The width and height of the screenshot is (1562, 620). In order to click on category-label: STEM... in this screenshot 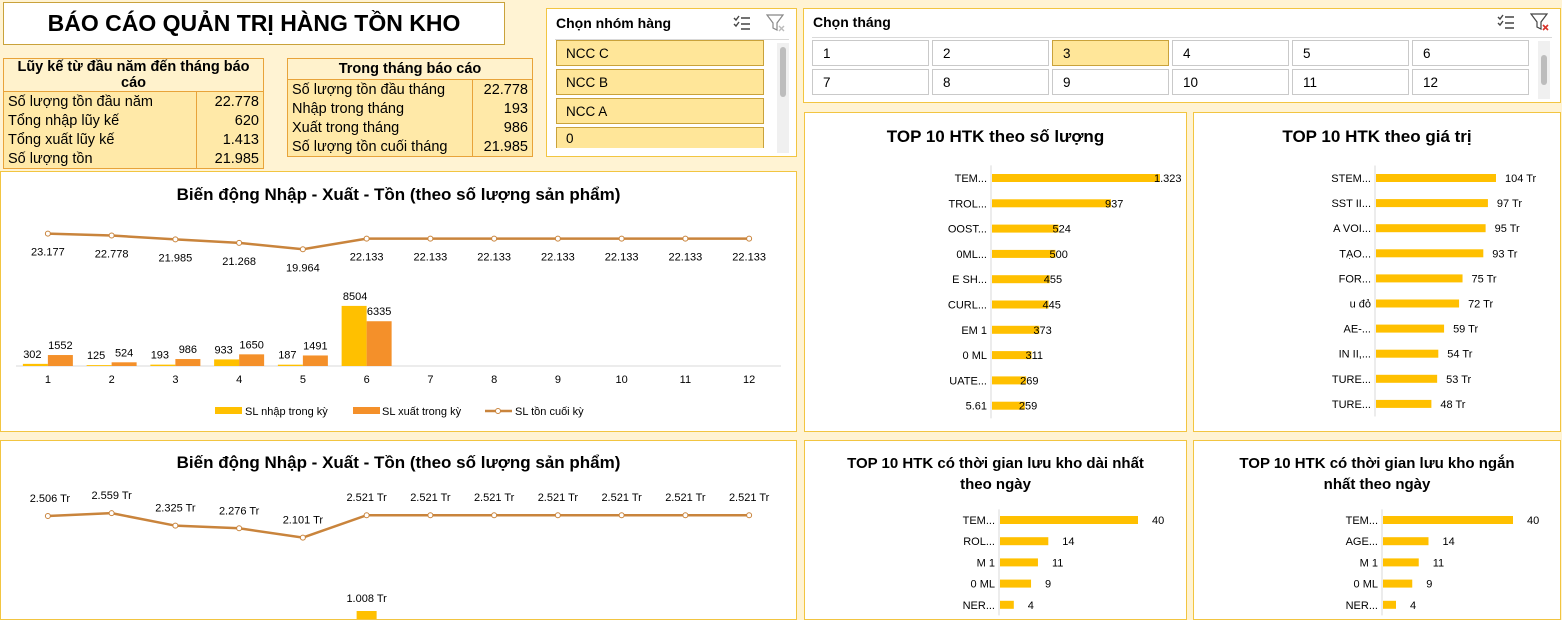, I will do `click(1351, 179)`.